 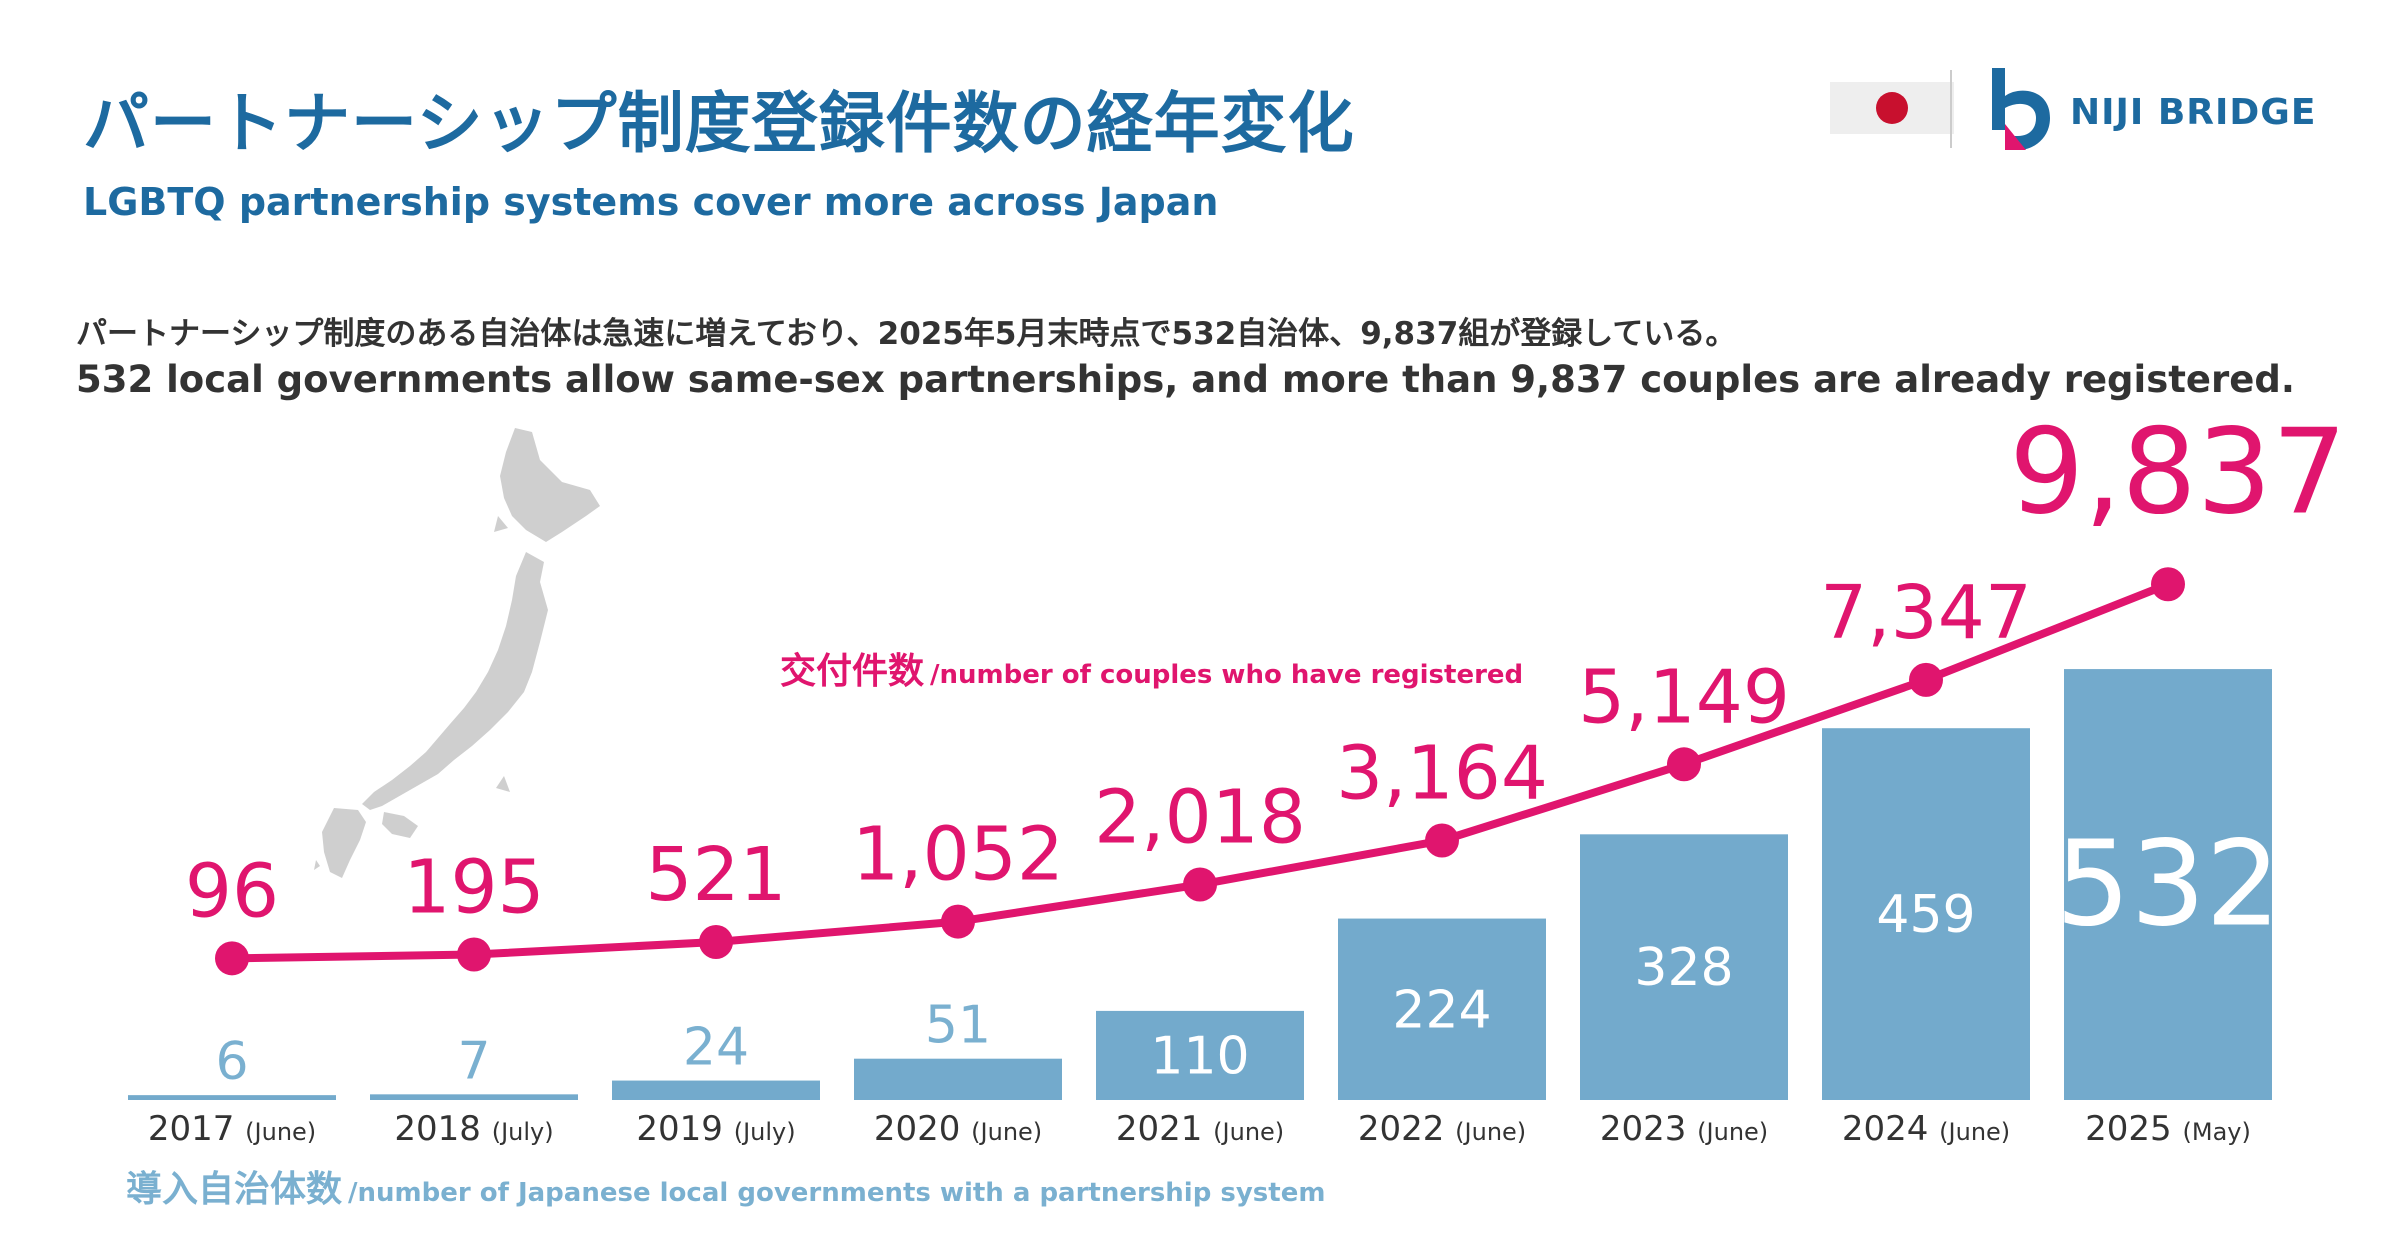 I want to click on x-axis-label: 2017 (June), so click(x=232, y=1129).